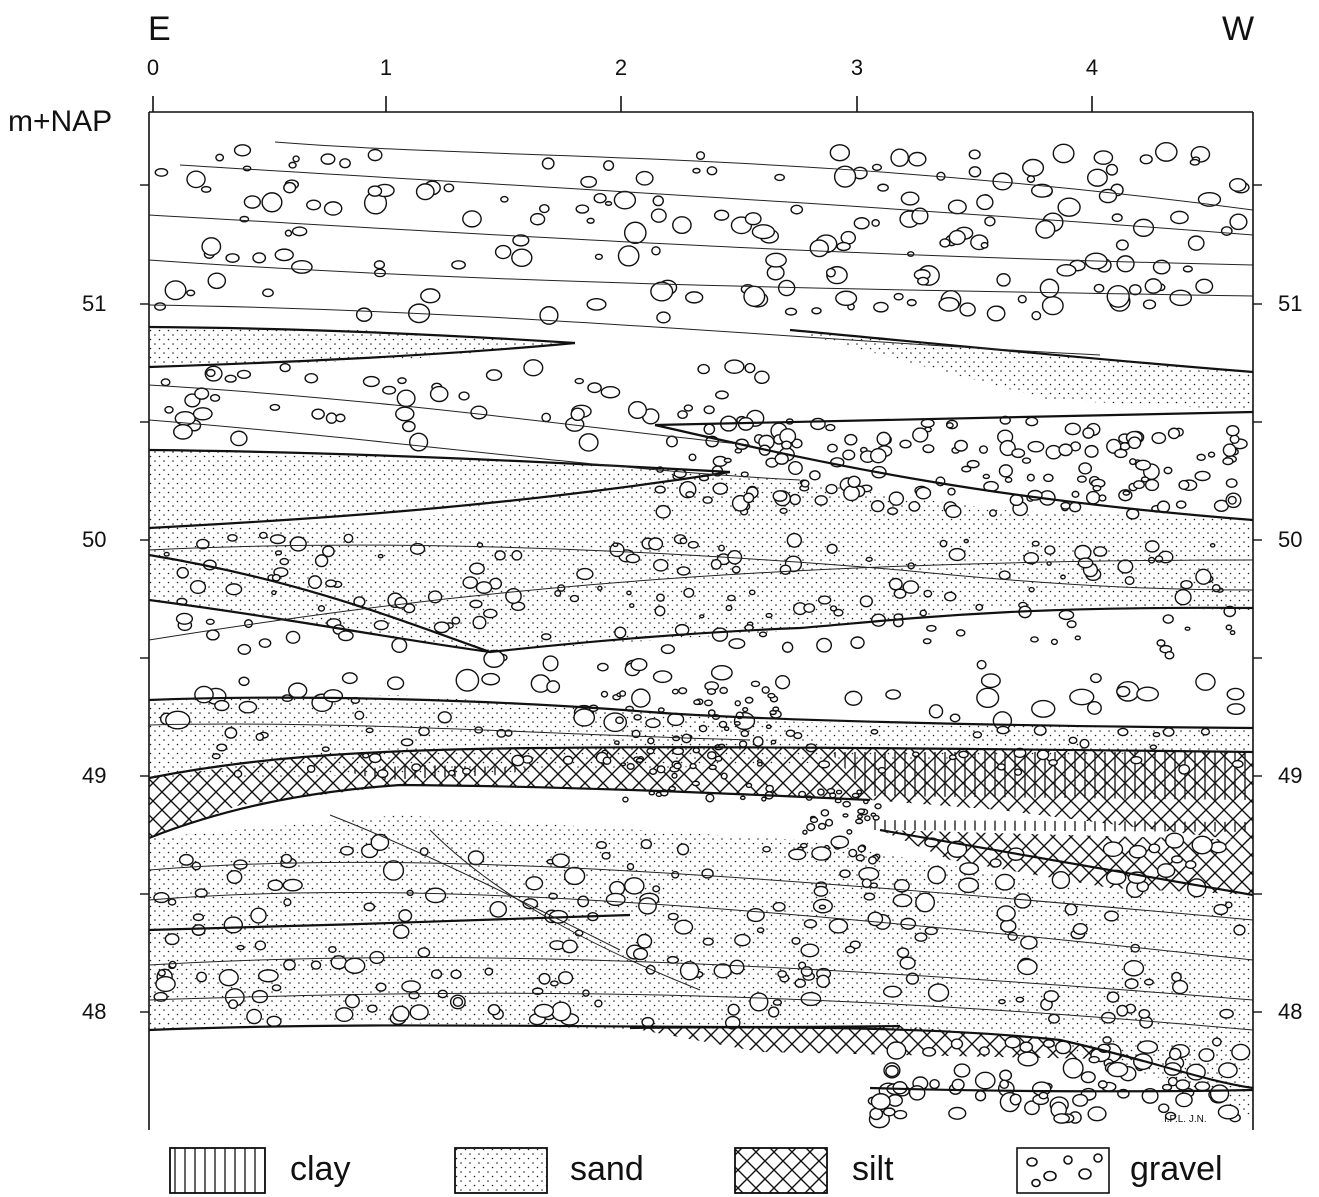 Image resolution: width=1319 pixels, height=1197 pixels. What do you see at coordinates (1176, 1169) in the screenshot?
I see `legend-label-gravel: gravel` at bounding box center [1176, 1169].